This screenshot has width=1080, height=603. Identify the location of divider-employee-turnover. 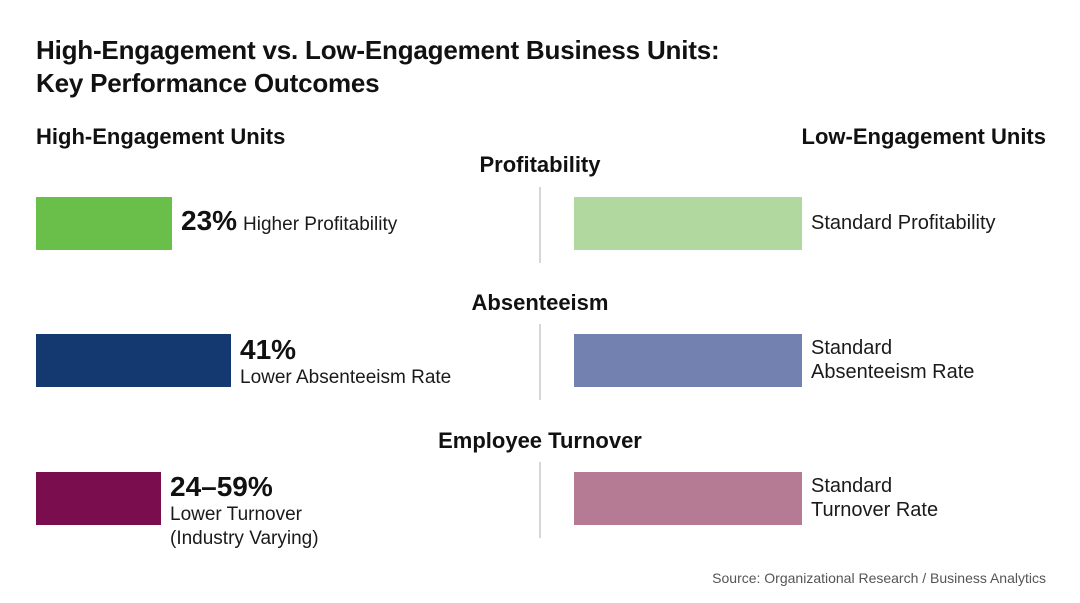
(540, 500).